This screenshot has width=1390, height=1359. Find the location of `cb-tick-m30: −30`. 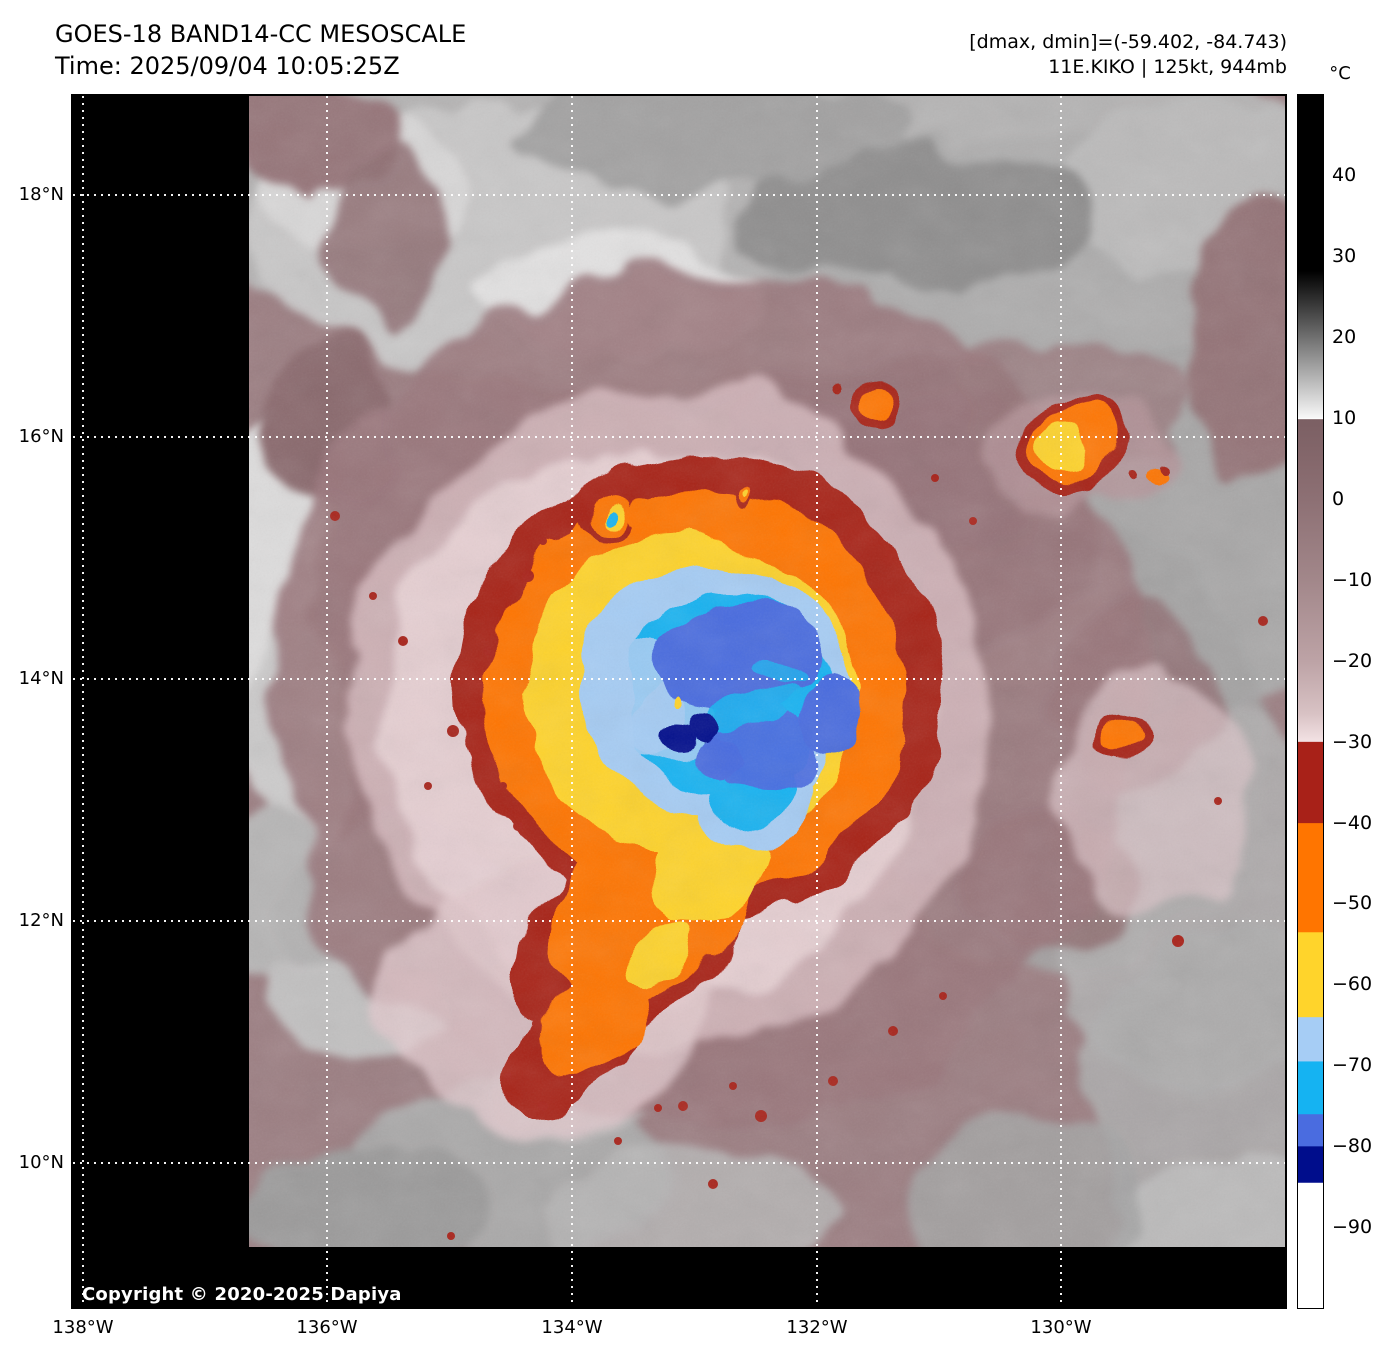

cb-tick-m30: −30 is located at coordinates (1352, 742).